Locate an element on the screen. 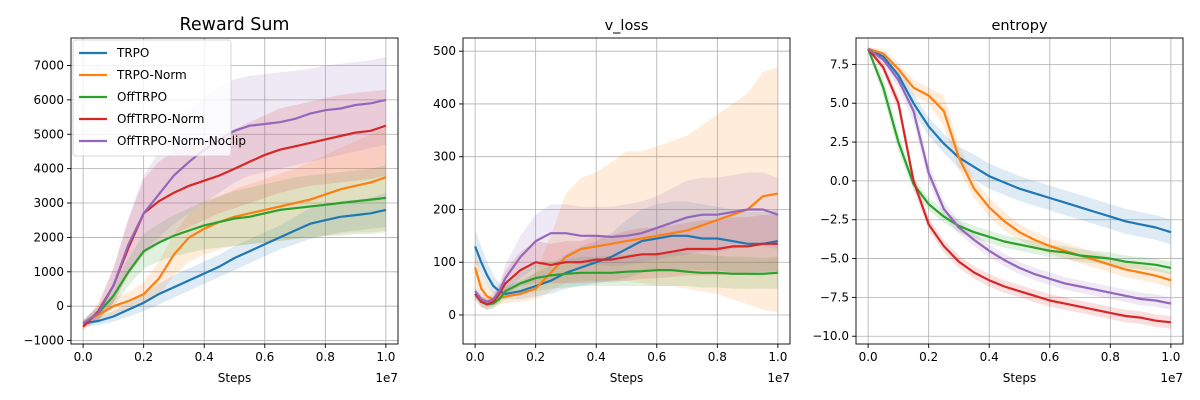 The height and width of the screenshot is (400, 1200). band-offtrpo-norm-noclip is located at coordinates (626, 240).